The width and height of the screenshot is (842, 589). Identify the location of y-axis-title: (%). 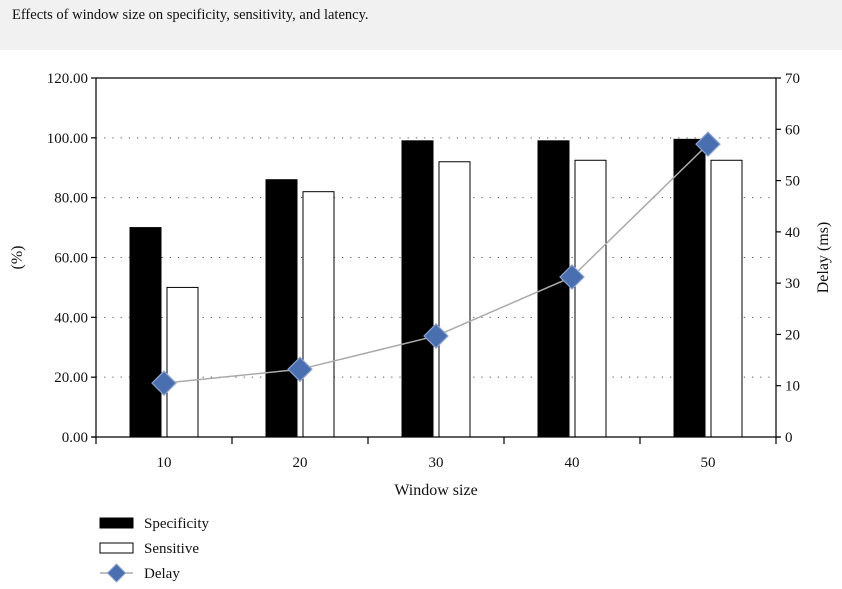
(17, 258).